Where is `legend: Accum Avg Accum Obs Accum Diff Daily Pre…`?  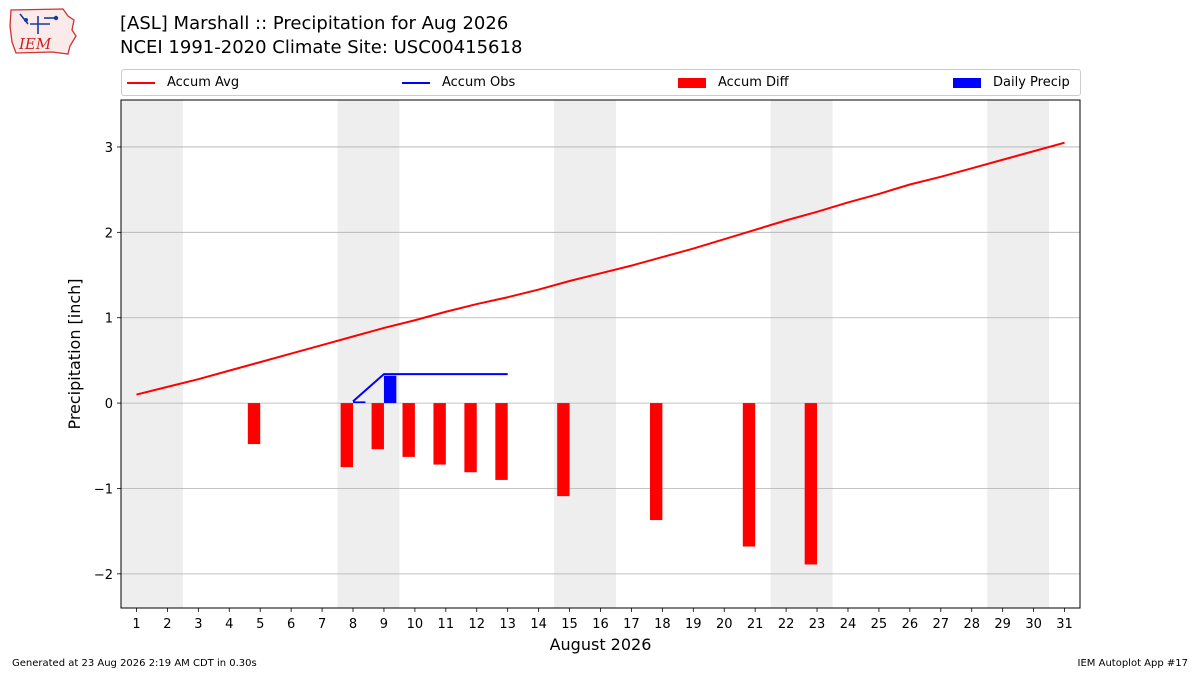 legend: Accum Avg Accum Obs Accum Diff Daily Pre… is located at coordinates (601, 82).